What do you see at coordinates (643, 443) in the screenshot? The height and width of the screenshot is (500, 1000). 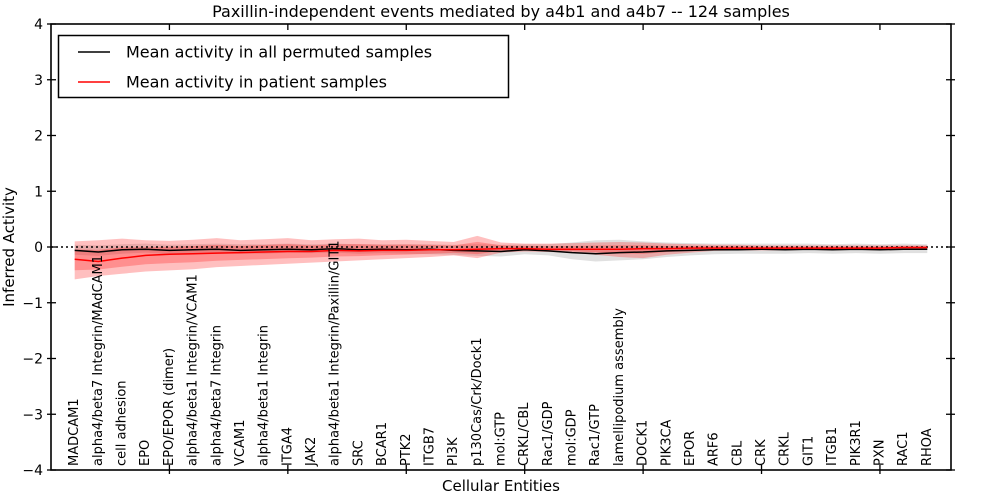 I see `x-tick-label: DOCK1` at bounding box center [643, 443].